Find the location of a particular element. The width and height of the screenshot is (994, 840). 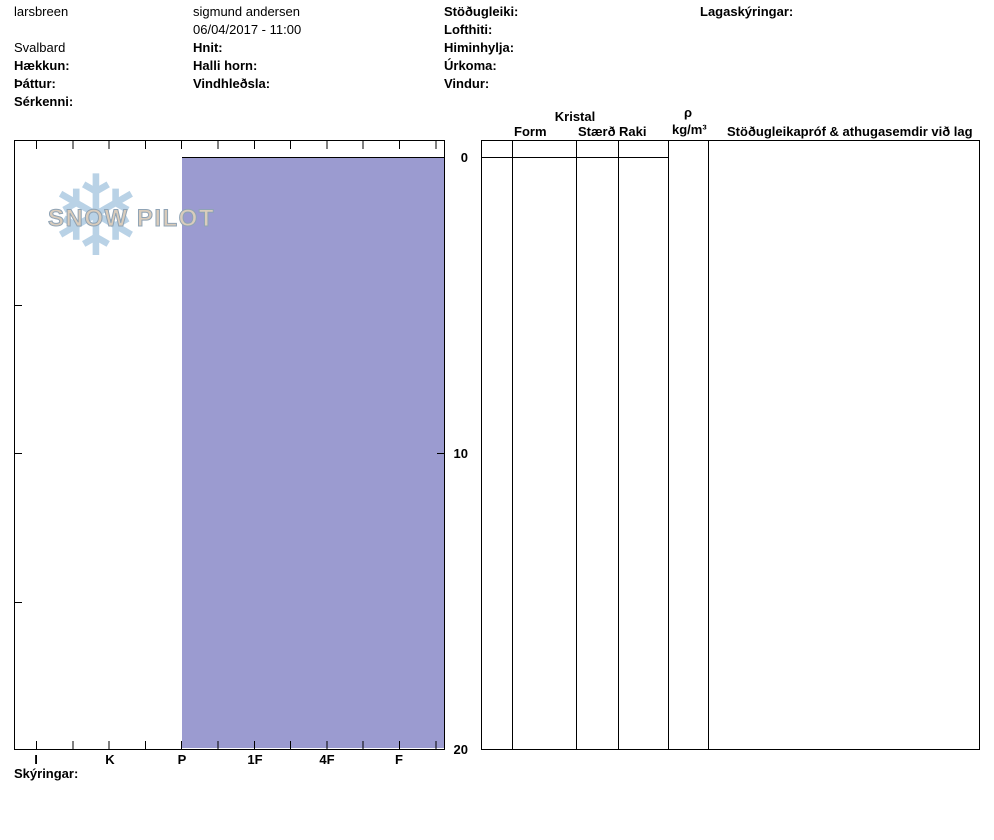

hardness-label-F: F is located at coordinates (399, 759).